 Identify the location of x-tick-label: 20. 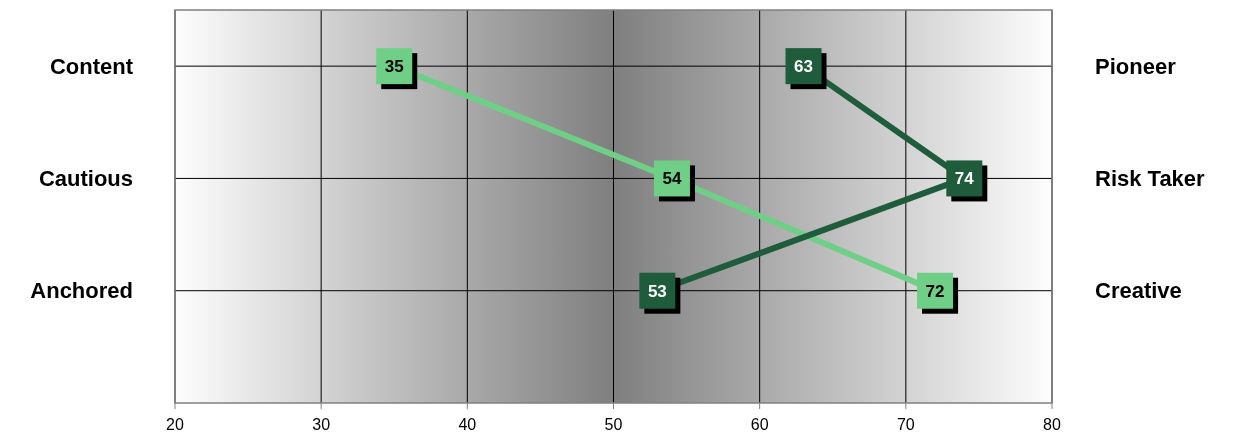
(175, 424).